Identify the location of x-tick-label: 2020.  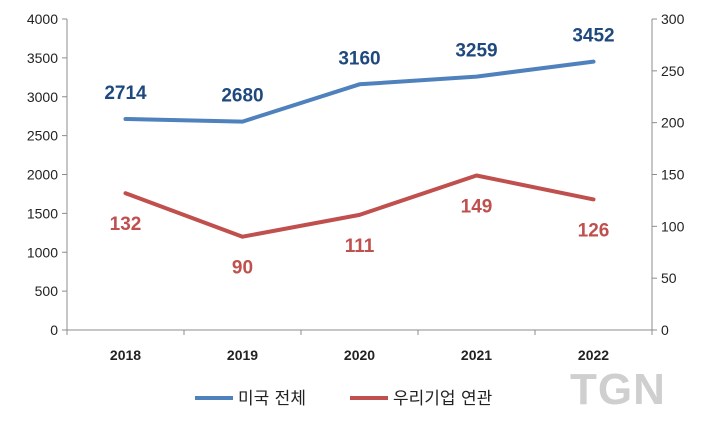
(359, 355).